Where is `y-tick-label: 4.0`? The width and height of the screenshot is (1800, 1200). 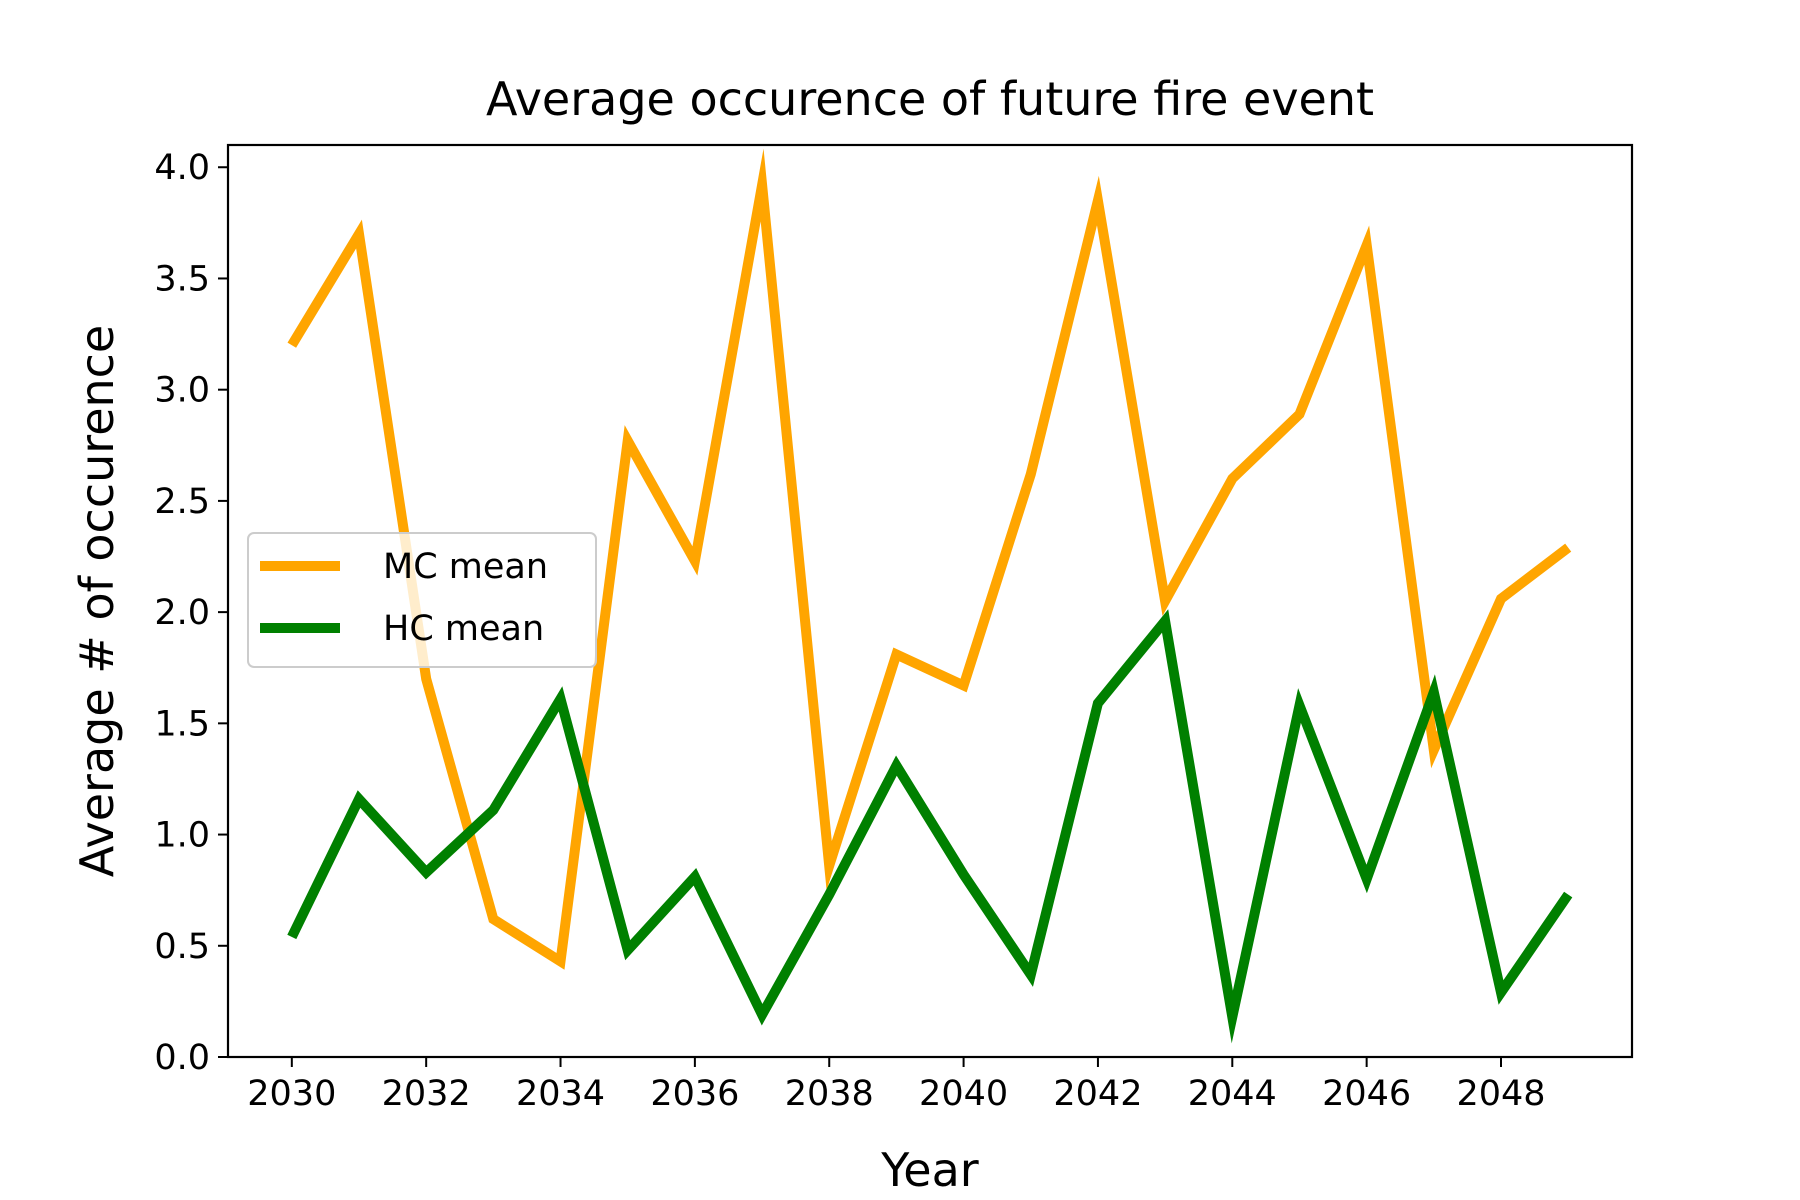
y-tick-label: 4.0 is located at coordinates (182, 168).